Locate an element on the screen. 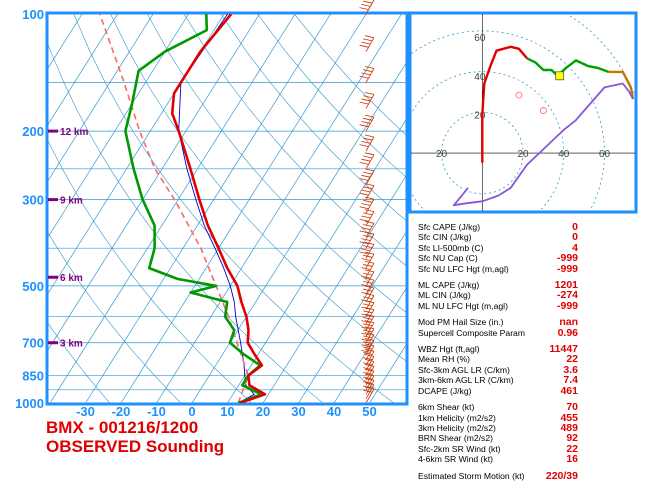 This screenshot has width=657, height=493. temperature-line is located at coordinates (218, 208).